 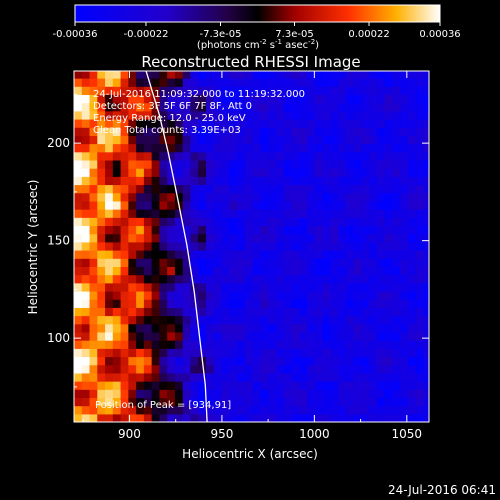 What do you see at coordinates (314, 434) in the screenshot?
I see `x-tick-label: 1000` at bounding box center [314, 434].